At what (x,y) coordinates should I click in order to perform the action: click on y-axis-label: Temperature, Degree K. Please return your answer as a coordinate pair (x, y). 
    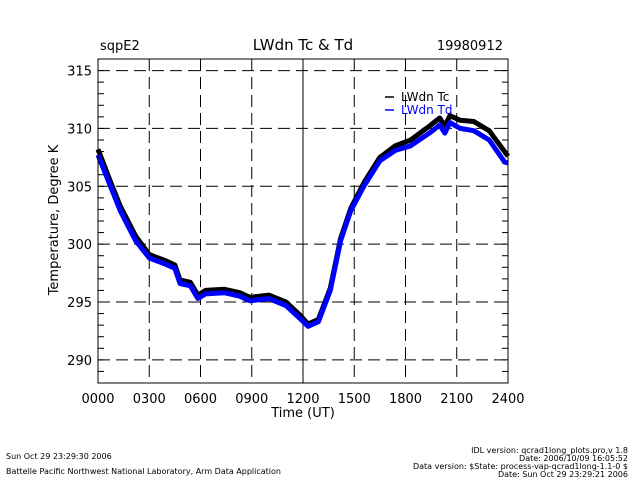
    Looking at the image, I should click on (54, 220).